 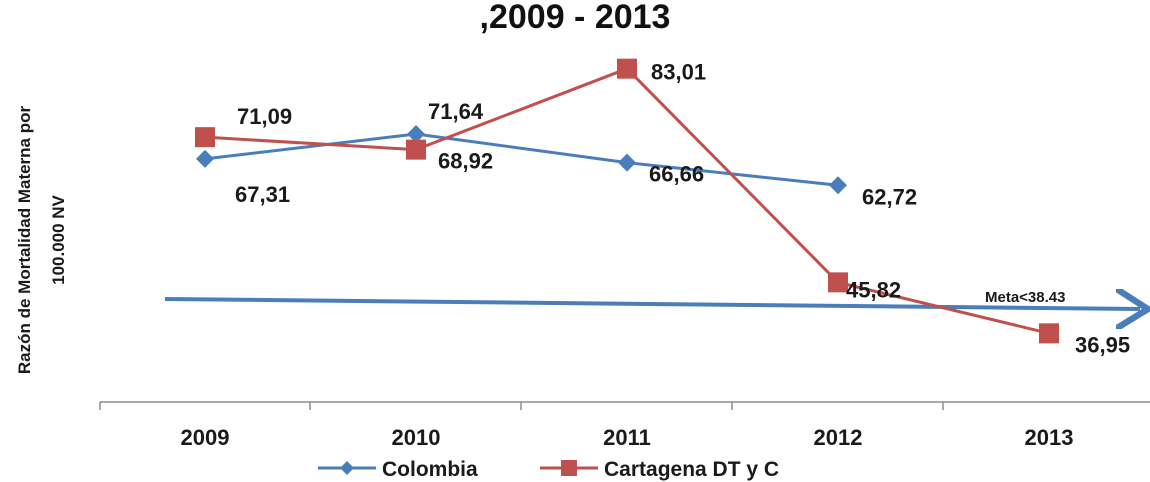 What do you see at coordinates (627, 437) in the screenshot?
I see `x-tick-label-2011: 2011` at bounding box center [627, 437].